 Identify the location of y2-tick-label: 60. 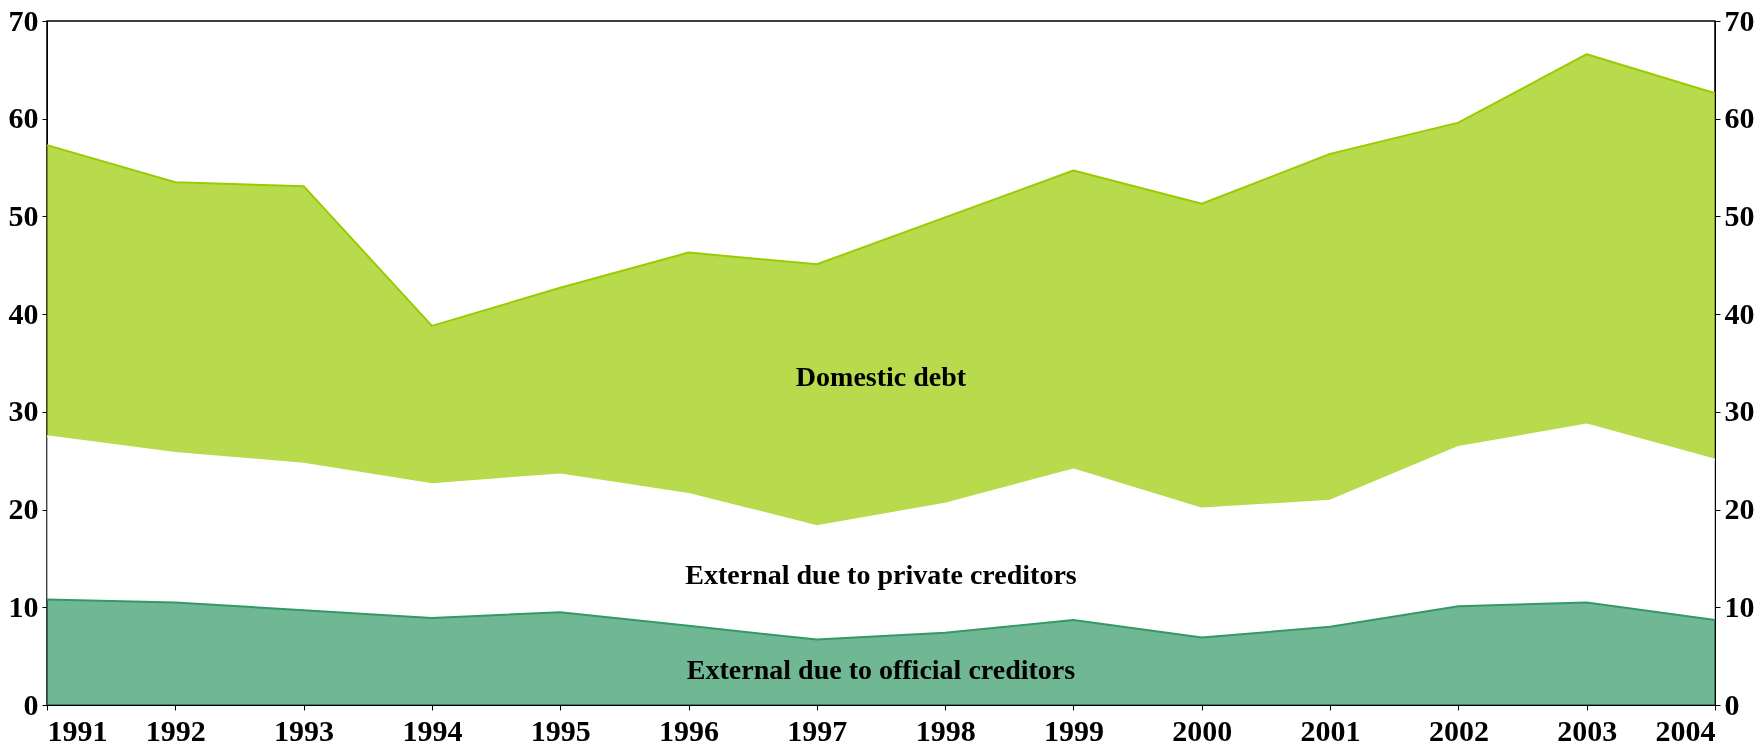
(1739, 118).